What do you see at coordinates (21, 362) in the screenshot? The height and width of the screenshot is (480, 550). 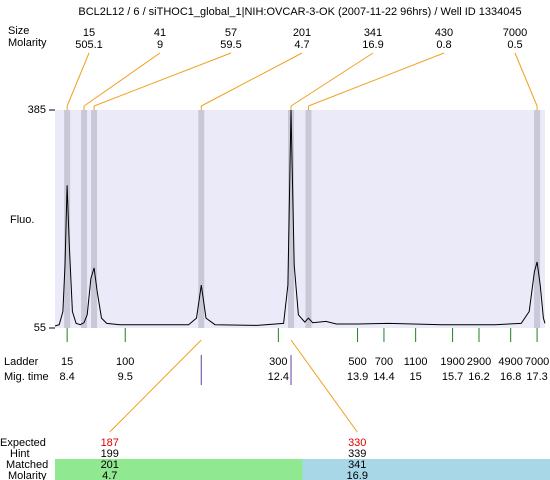 I see `ladder-label: Ladder` at bounding box center [21, 362].